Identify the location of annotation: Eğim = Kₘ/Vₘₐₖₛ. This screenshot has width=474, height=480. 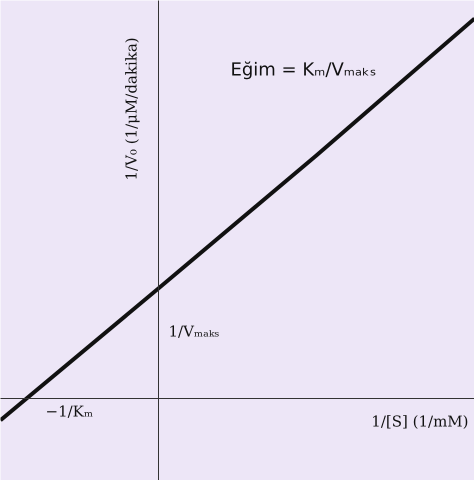
(303, 70).